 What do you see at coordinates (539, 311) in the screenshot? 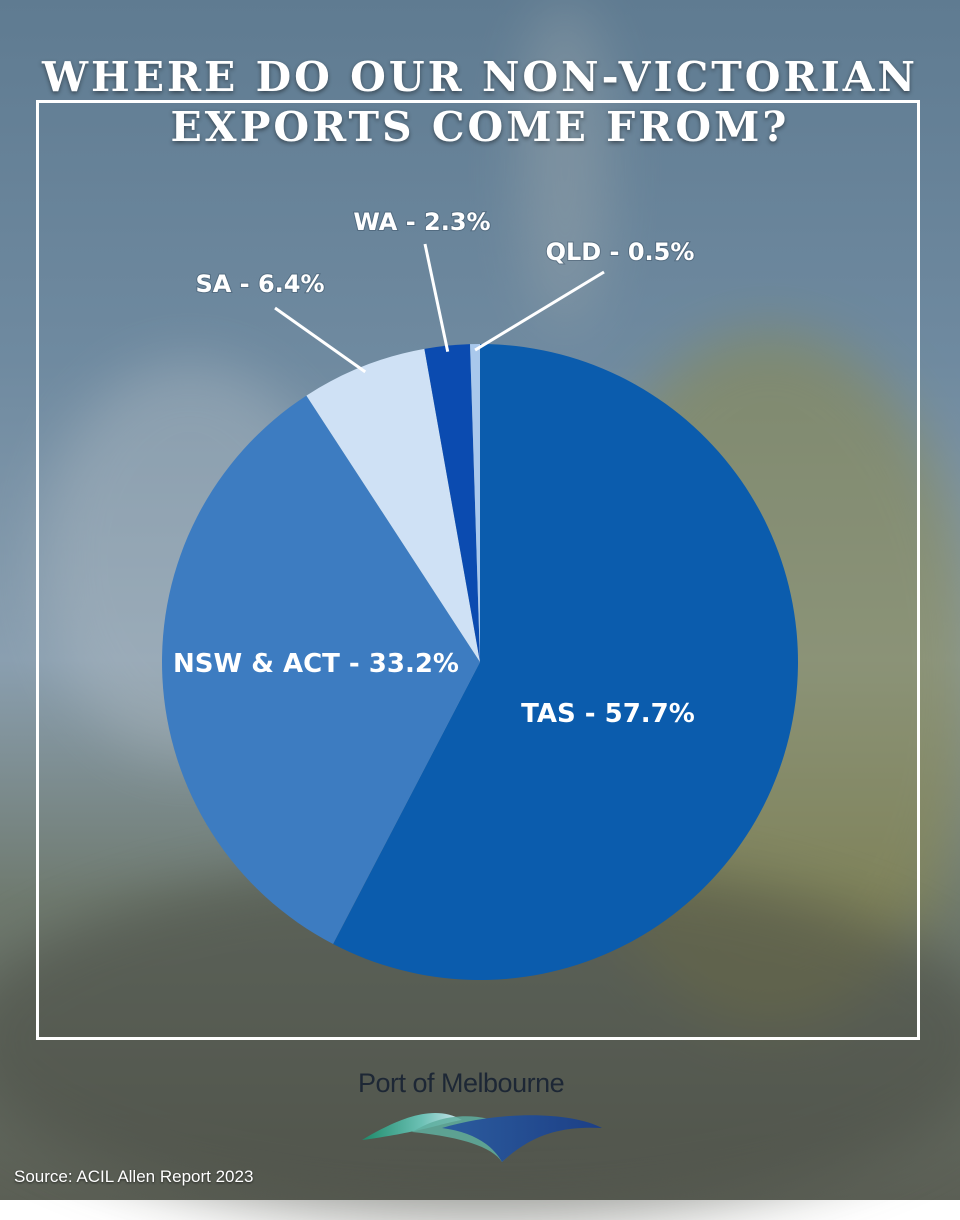
I see `leader-line-qld` at bounding box center [539, 311].